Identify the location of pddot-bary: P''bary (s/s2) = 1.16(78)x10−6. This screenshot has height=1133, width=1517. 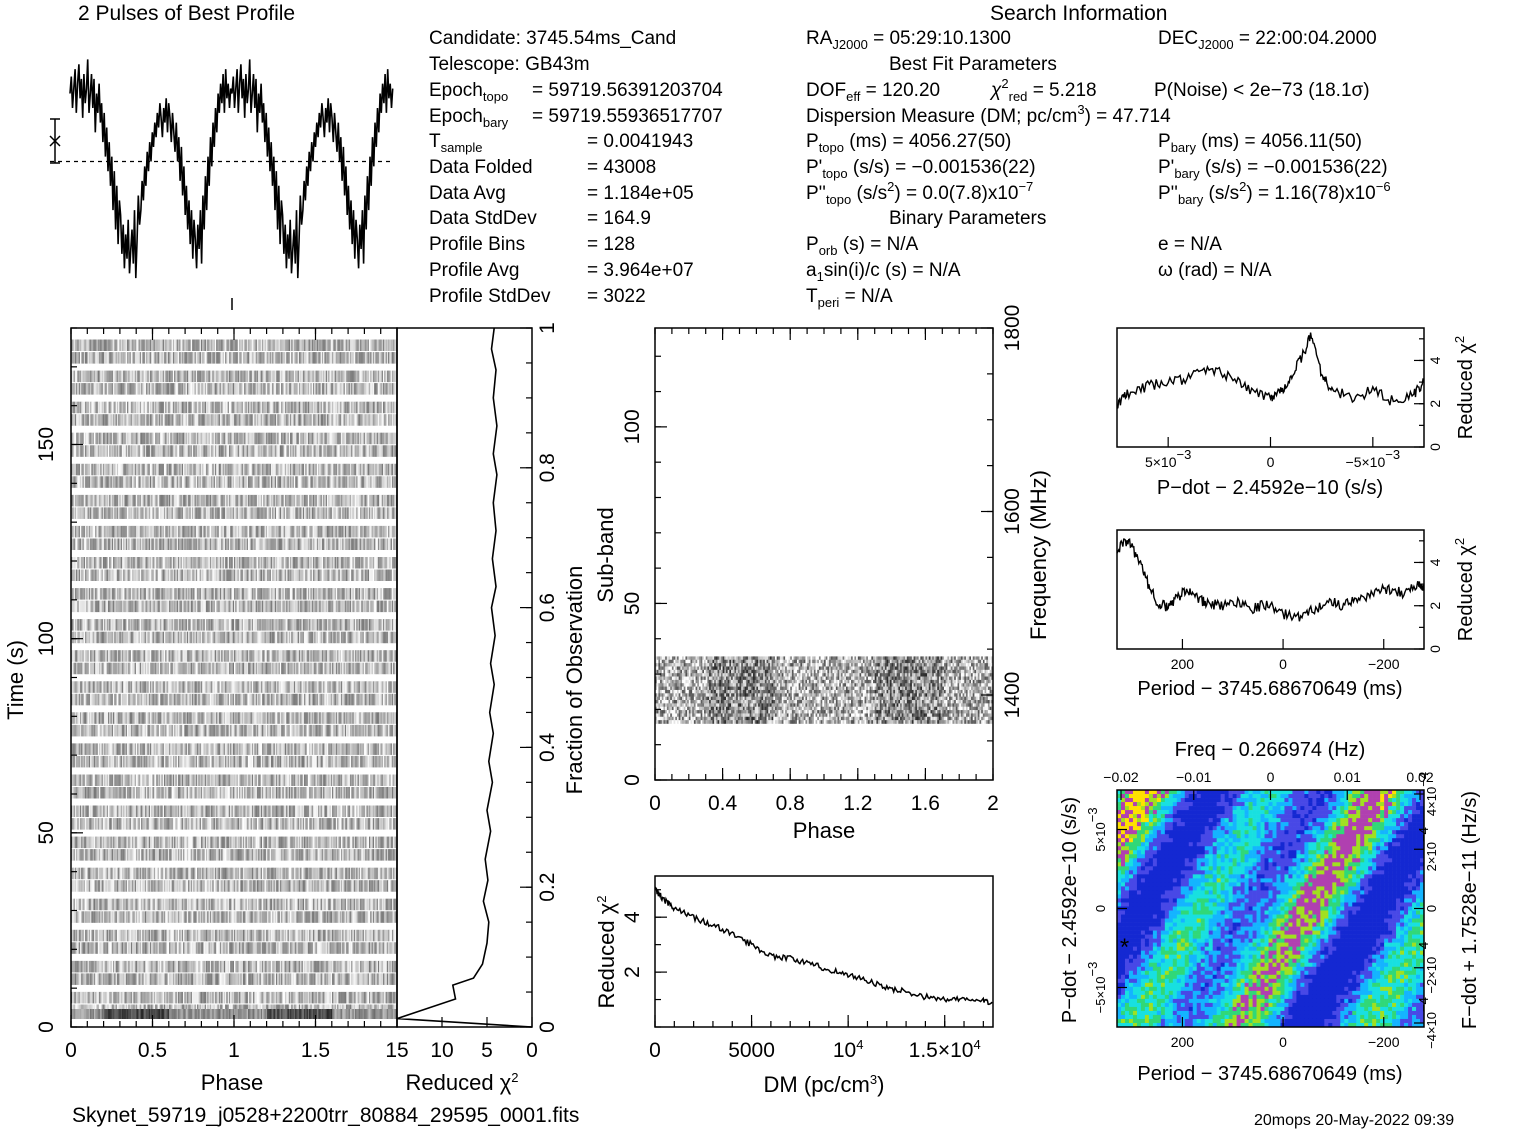
(1274, 193).